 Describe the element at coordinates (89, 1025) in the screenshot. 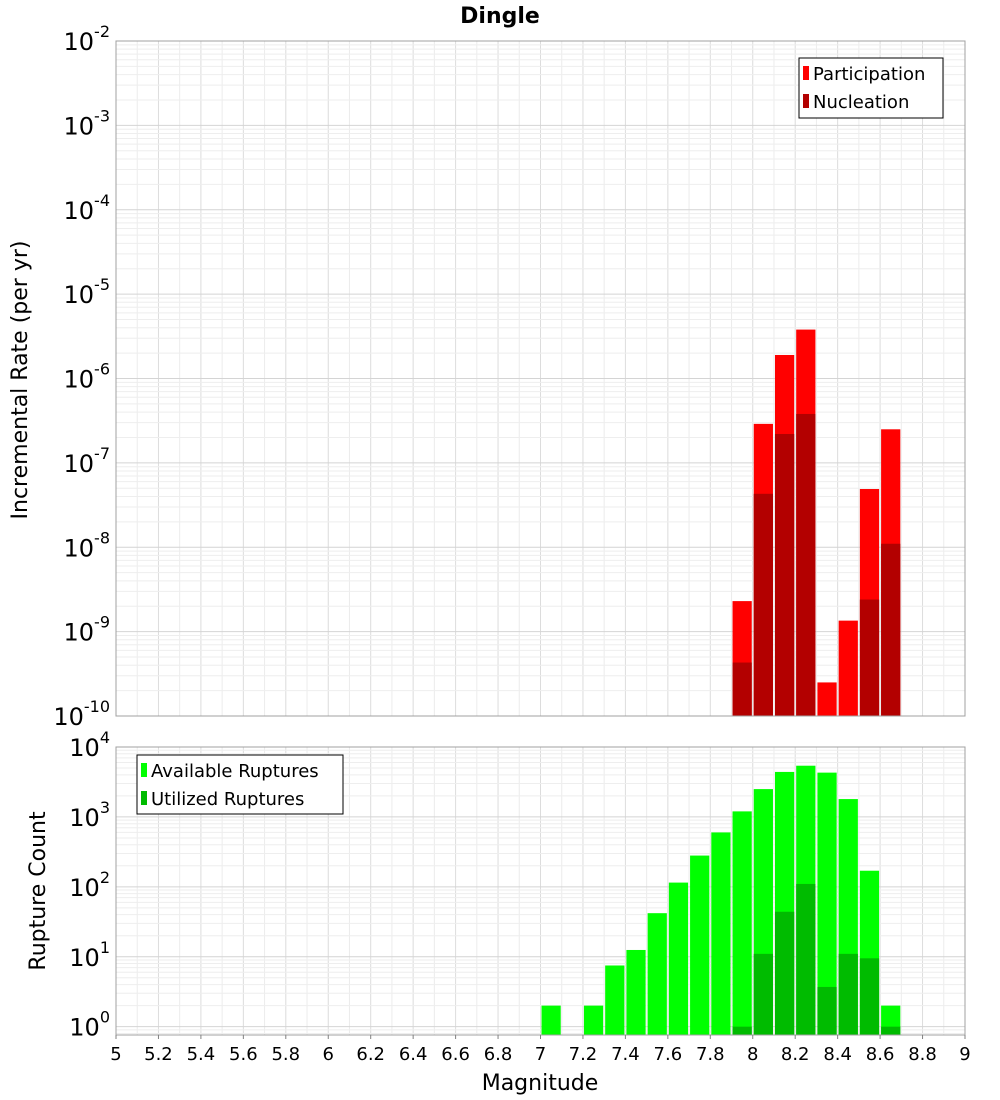

I see `count-y-tick-label: 10⁰` at that location.